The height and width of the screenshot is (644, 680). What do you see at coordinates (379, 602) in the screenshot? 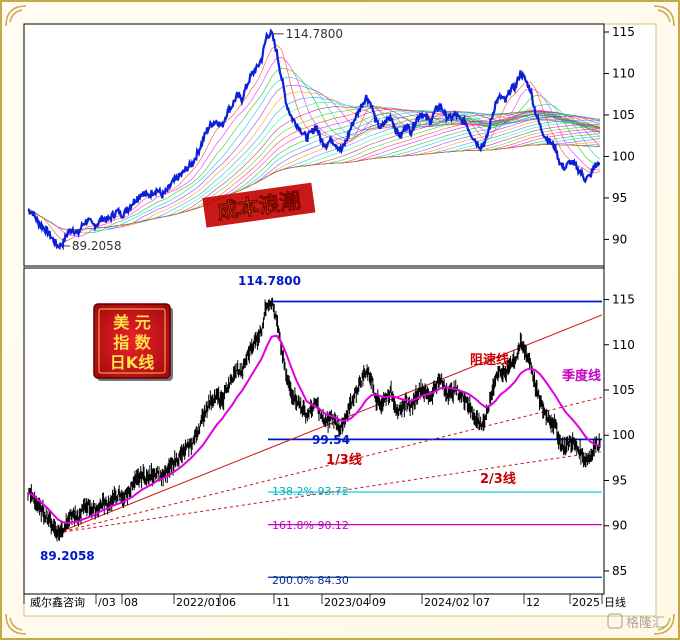
I see `x-tick-label: 09` at bounding box center [379, 602].